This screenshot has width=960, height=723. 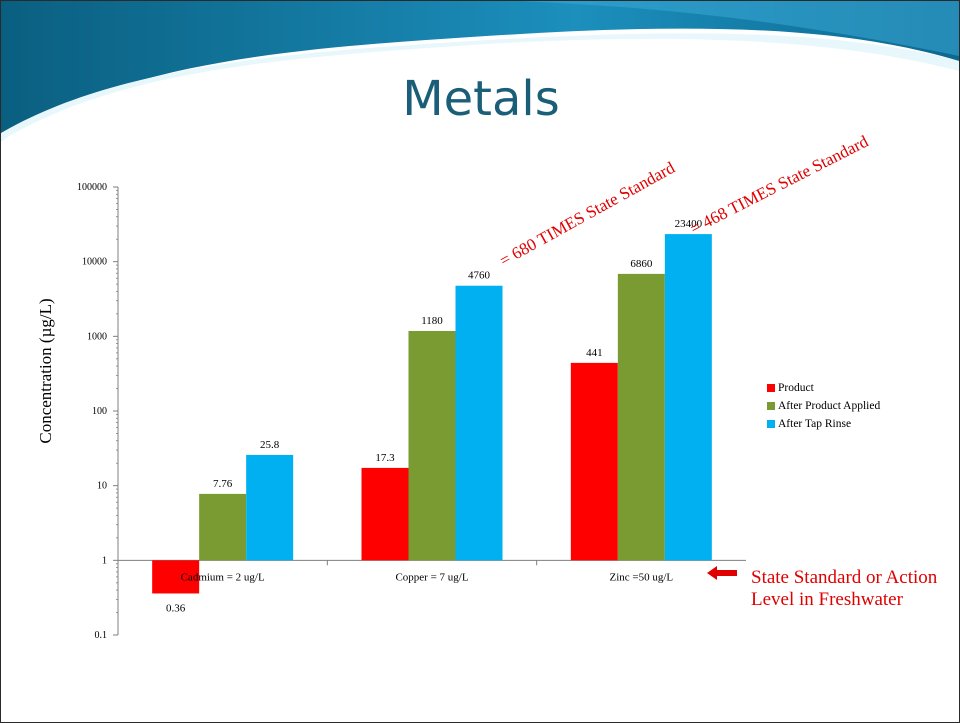 I want to click on y-tick-label: 10000, so click(x=94, y=262).